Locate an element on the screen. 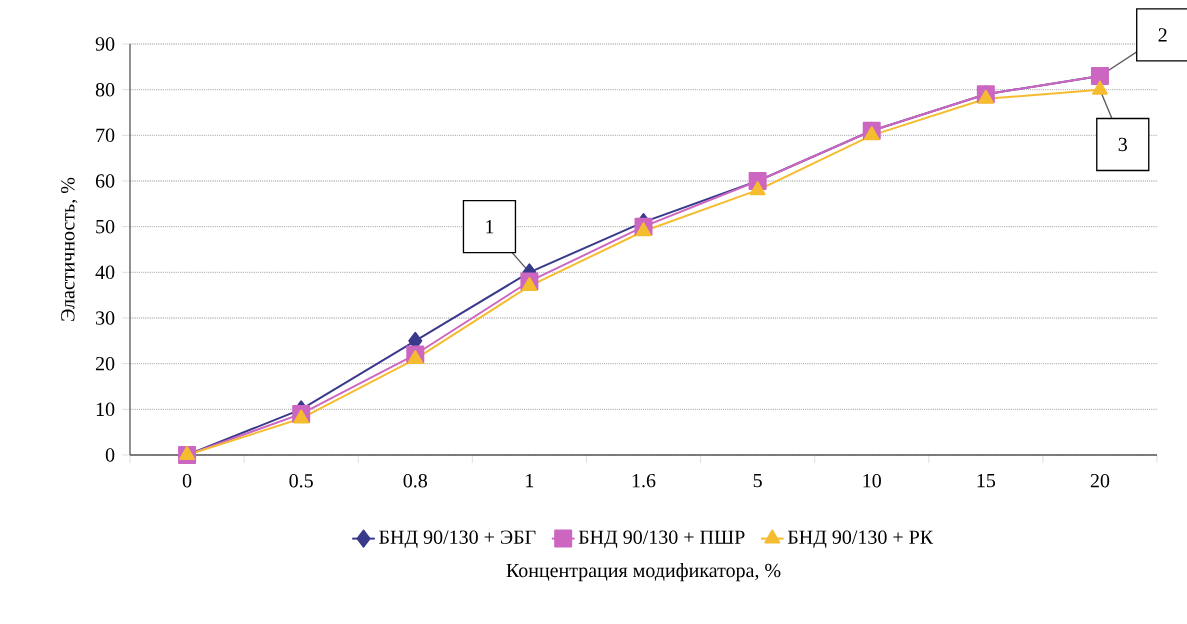 The image size is (1187, 624). x-tick-label: 5 is located at coordinates (757, 480).